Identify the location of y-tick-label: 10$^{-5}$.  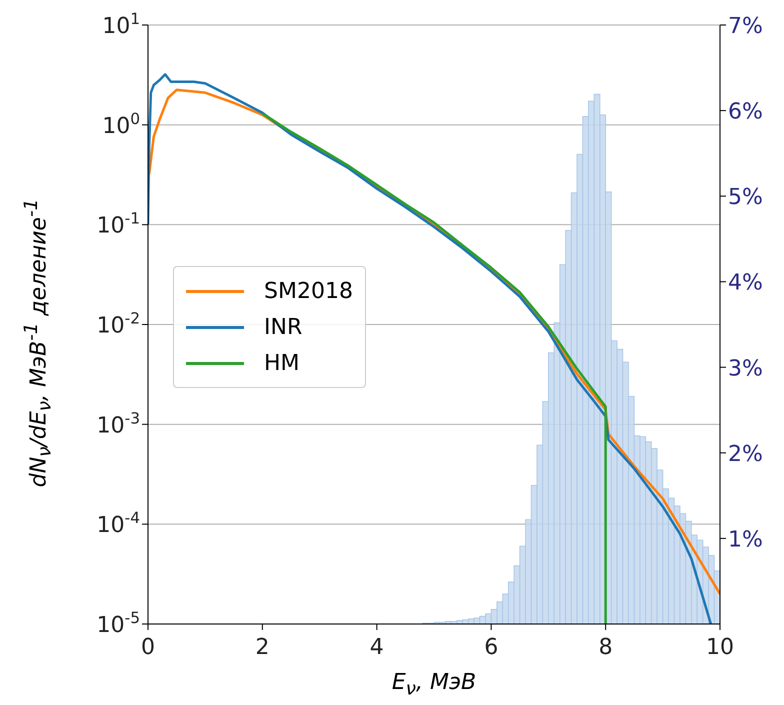
(118, 623).